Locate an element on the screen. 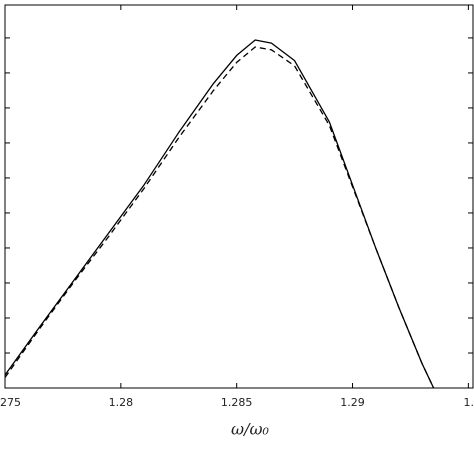 This screenshot has height=474, width=474. x-tick-label: 1.285 is located at coordinates (237, 402).